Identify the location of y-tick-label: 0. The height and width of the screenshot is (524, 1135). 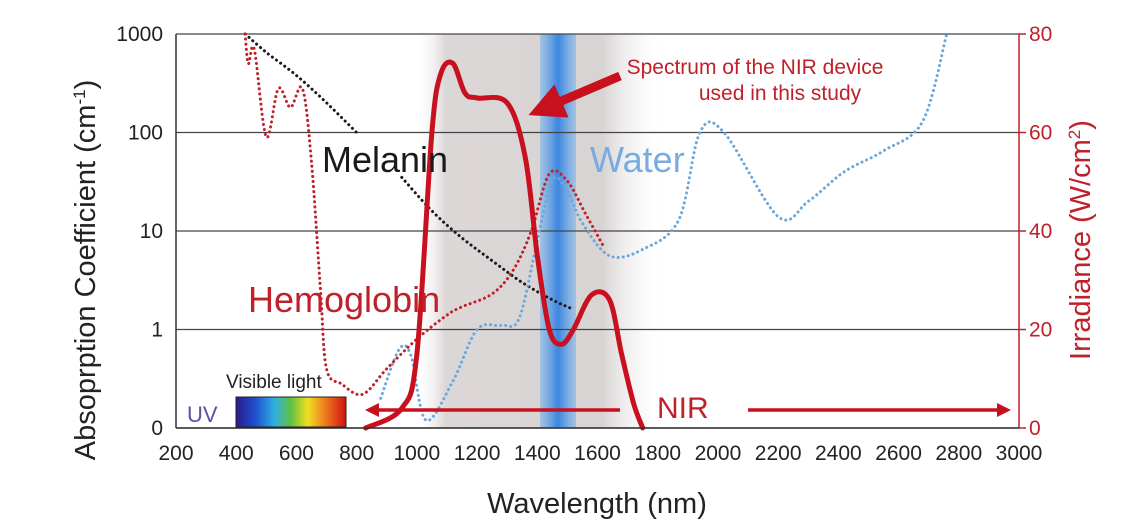
(157, 428).